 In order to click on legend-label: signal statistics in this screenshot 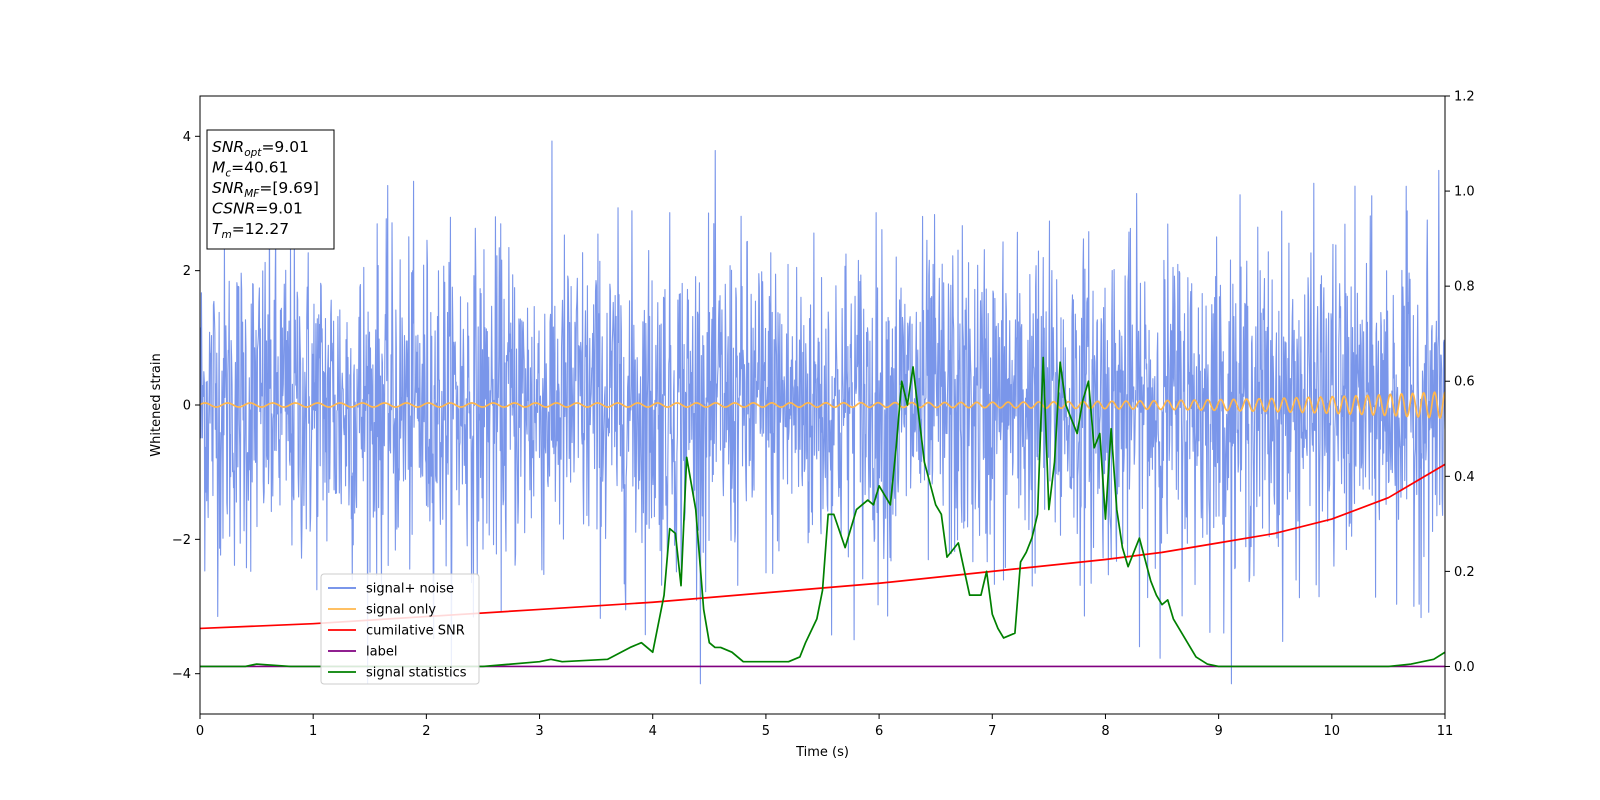, I will do `click(416, 673)`.